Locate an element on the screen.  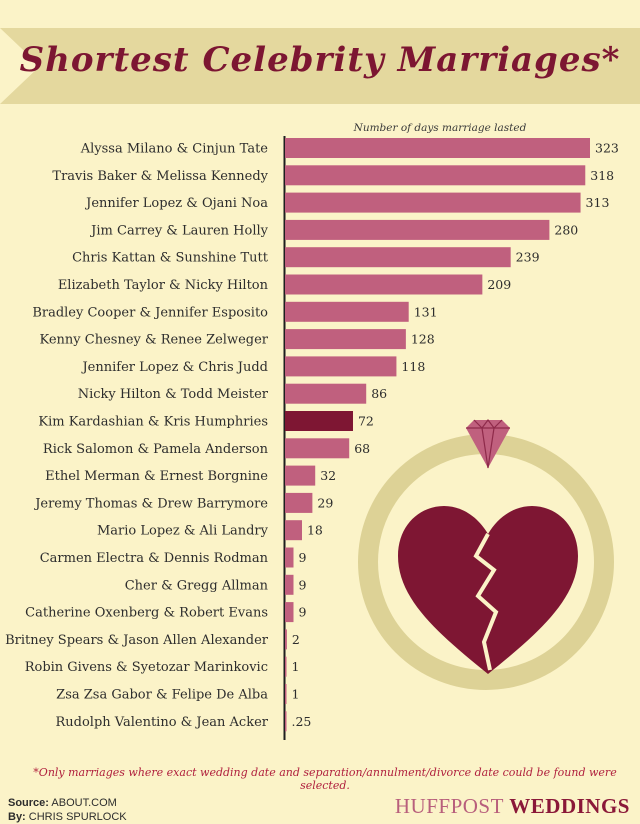
category-label: Kenny Chesney & Renee Zelweger is located at coordinates (153, 340).